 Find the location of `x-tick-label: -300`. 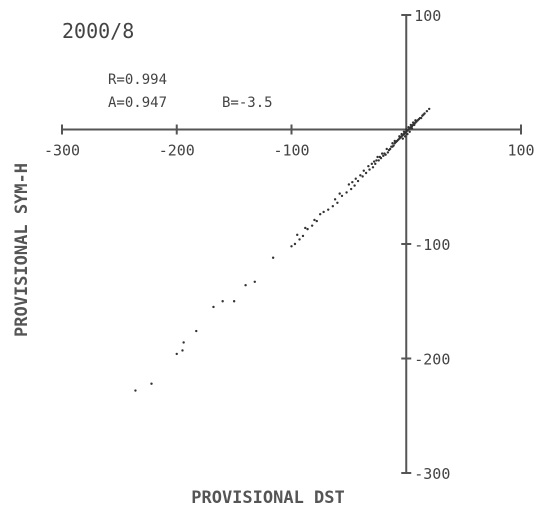

x-tick-label: -300 is located at coordinates (62, 151).